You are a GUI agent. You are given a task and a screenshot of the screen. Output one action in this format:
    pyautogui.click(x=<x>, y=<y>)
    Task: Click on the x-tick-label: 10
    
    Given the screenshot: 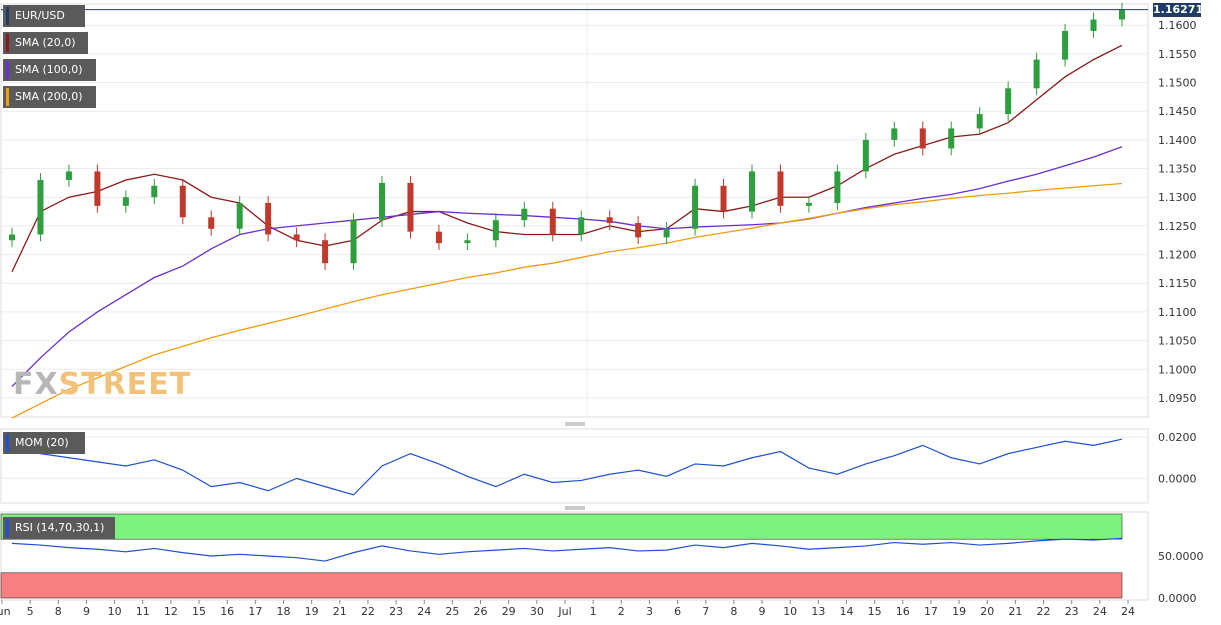 What is the action you would take?
    pyautogui.click(x=115, y=611)
    